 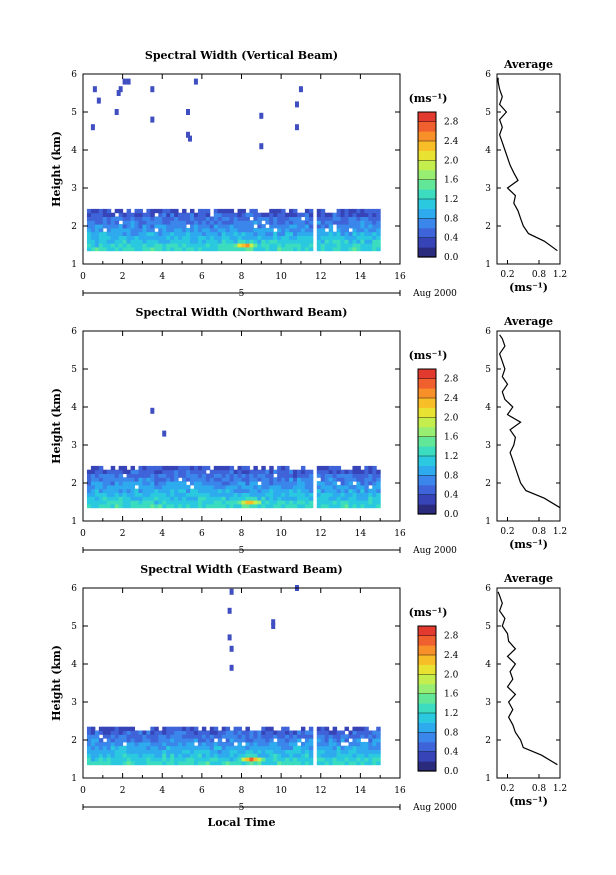 What do you see at coordinates (428, 612) in the screenshot?
I see `colorbar-unit: (ms⁻¹)` at bounding box center [428, 612].